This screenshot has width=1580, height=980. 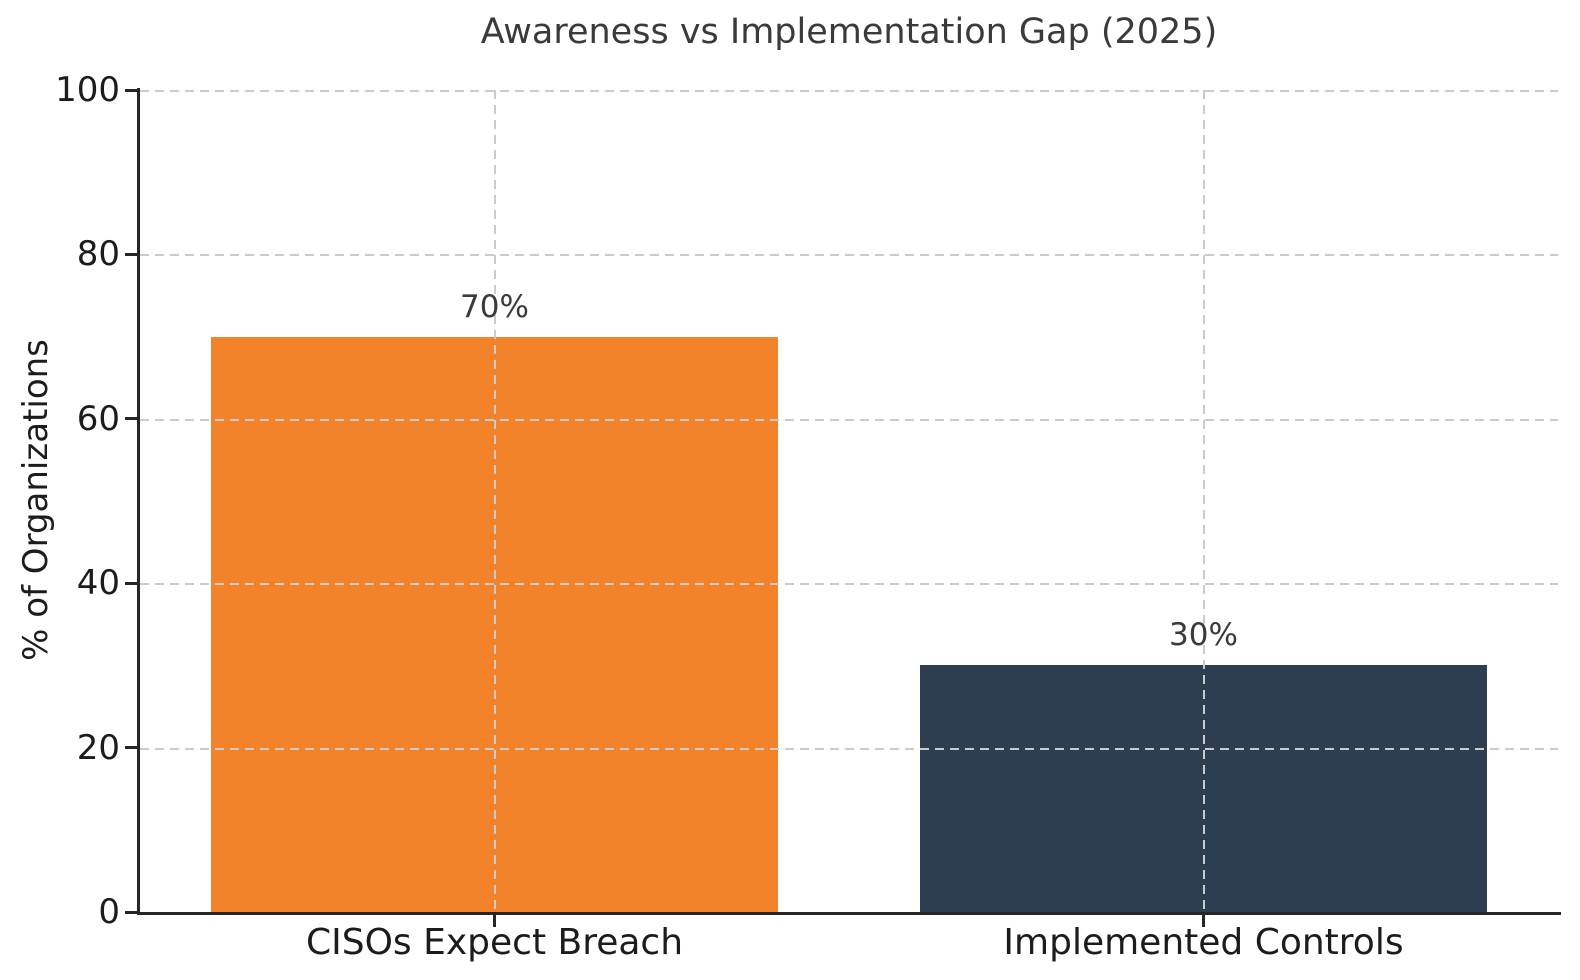 What do you see at coordinates (849, 32) in the screenshot?
I see `chart-title: Awareness vs Implementation Gap (2025)` at bounding box center [849, 32].